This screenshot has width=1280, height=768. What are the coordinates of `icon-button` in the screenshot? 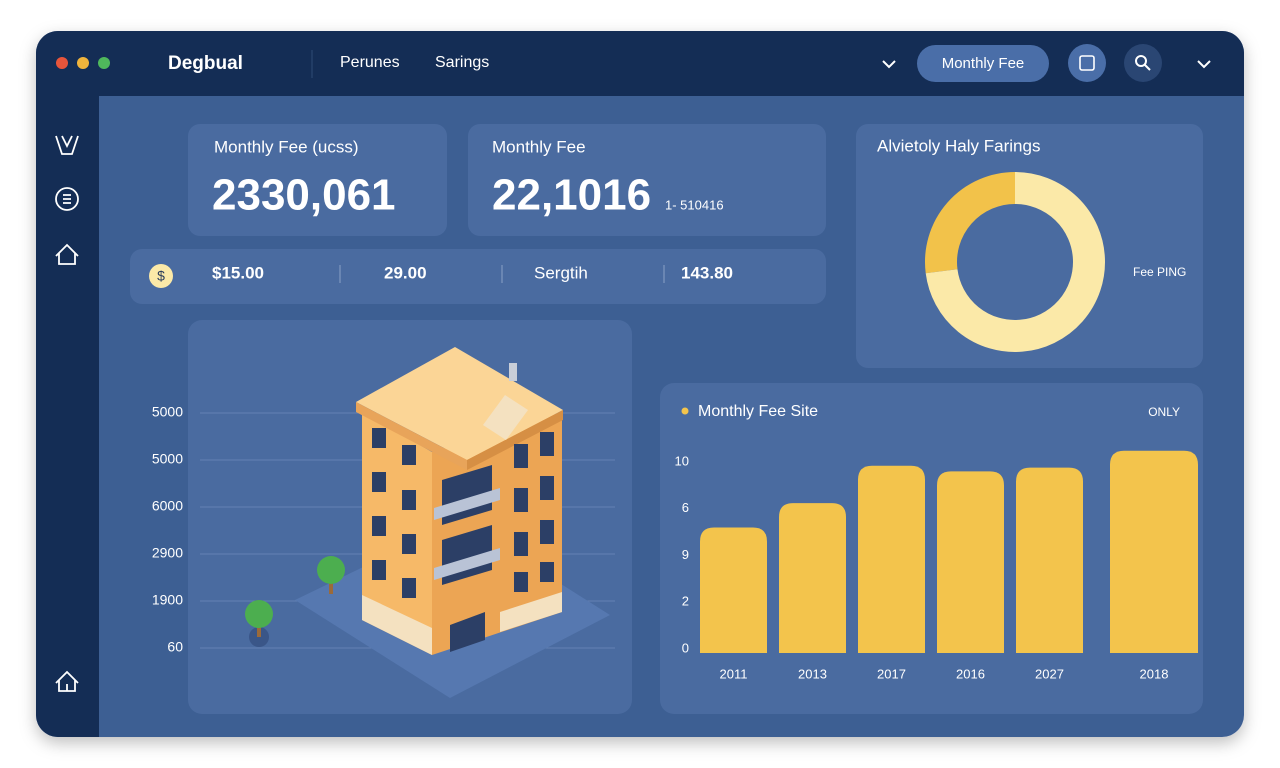 It's located at (1087, 63).